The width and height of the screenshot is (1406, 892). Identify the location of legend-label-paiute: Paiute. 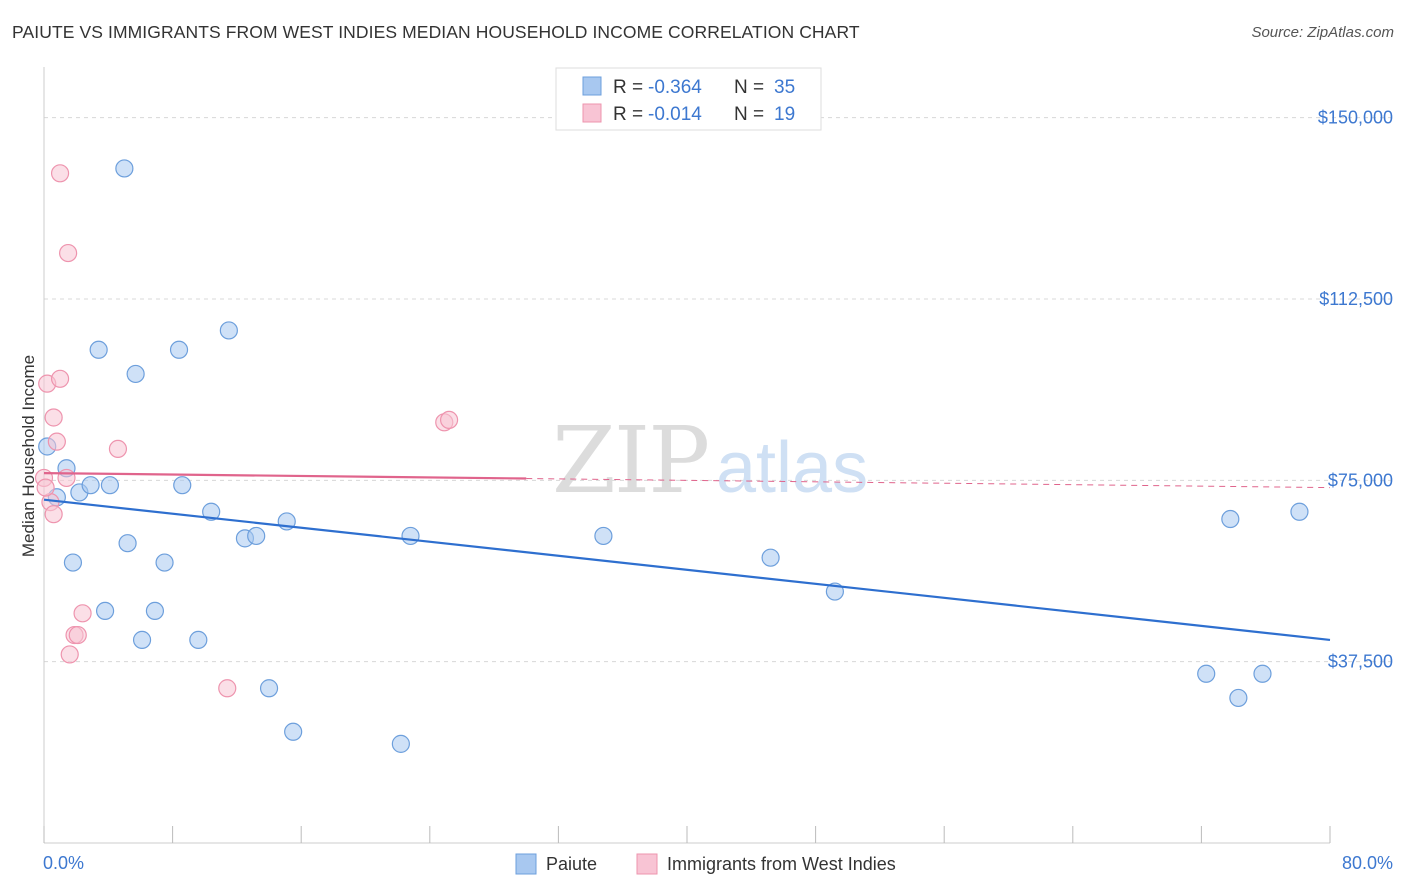
(571, 864).